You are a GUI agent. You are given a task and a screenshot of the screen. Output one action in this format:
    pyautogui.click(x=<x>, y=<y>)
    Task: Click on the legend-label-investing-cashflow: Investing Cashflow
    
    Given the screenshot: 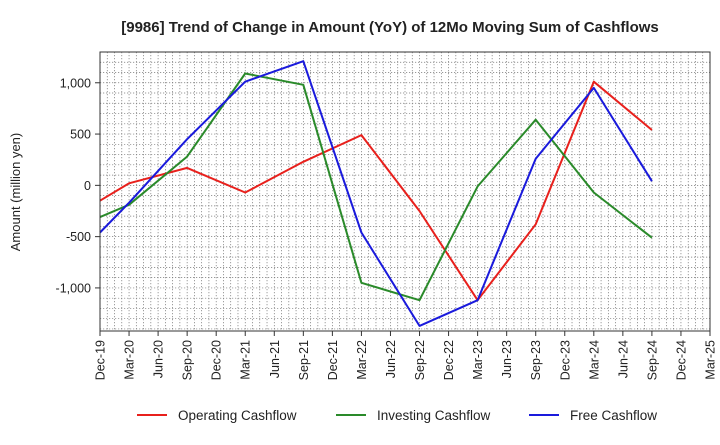 What is the action you would take?
    pyautogui.click(x=434, y=415)
    